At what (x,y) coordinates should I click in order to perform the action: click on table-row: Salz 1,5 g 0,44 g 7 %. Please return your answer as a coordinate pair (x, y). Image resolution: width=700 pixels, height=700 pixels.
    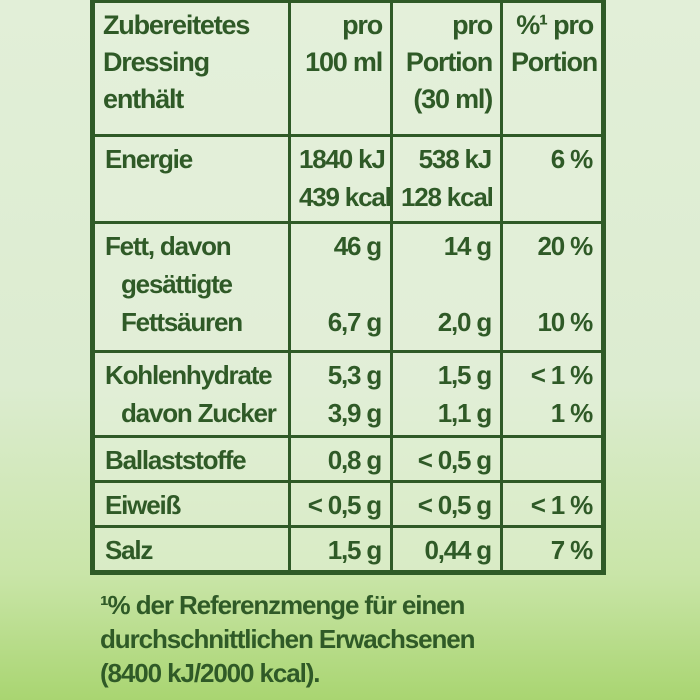
    Looking at the image, I should click on (348, 549).